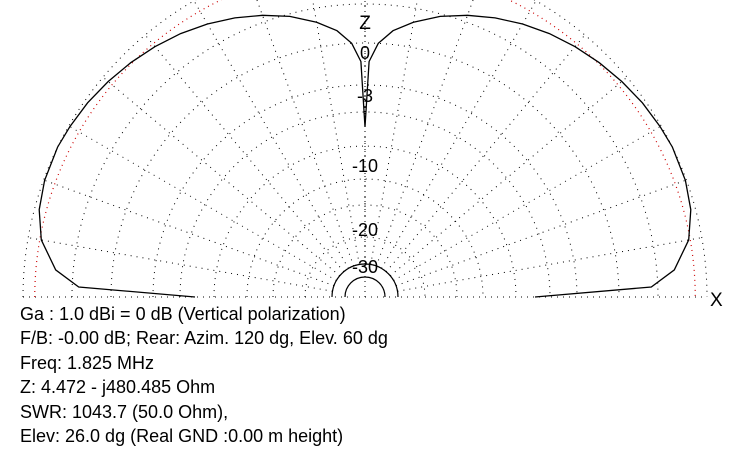 Image resolution: width=750 pixels, height=466 pixels. What do you see at coordinates (365, 166) in the screenshot?
I see `ring-label: -10` at bounding box center [365, 166].